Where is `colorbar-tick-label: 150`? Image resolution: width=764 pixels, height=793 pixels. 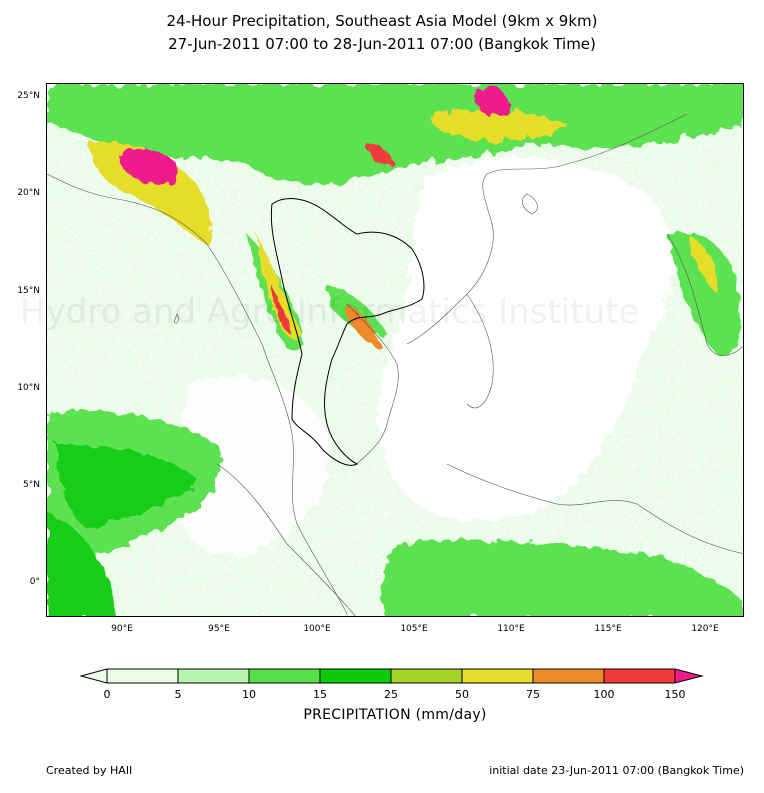 colorbar-tick-label: 150 is located at coordinates (675, 694).